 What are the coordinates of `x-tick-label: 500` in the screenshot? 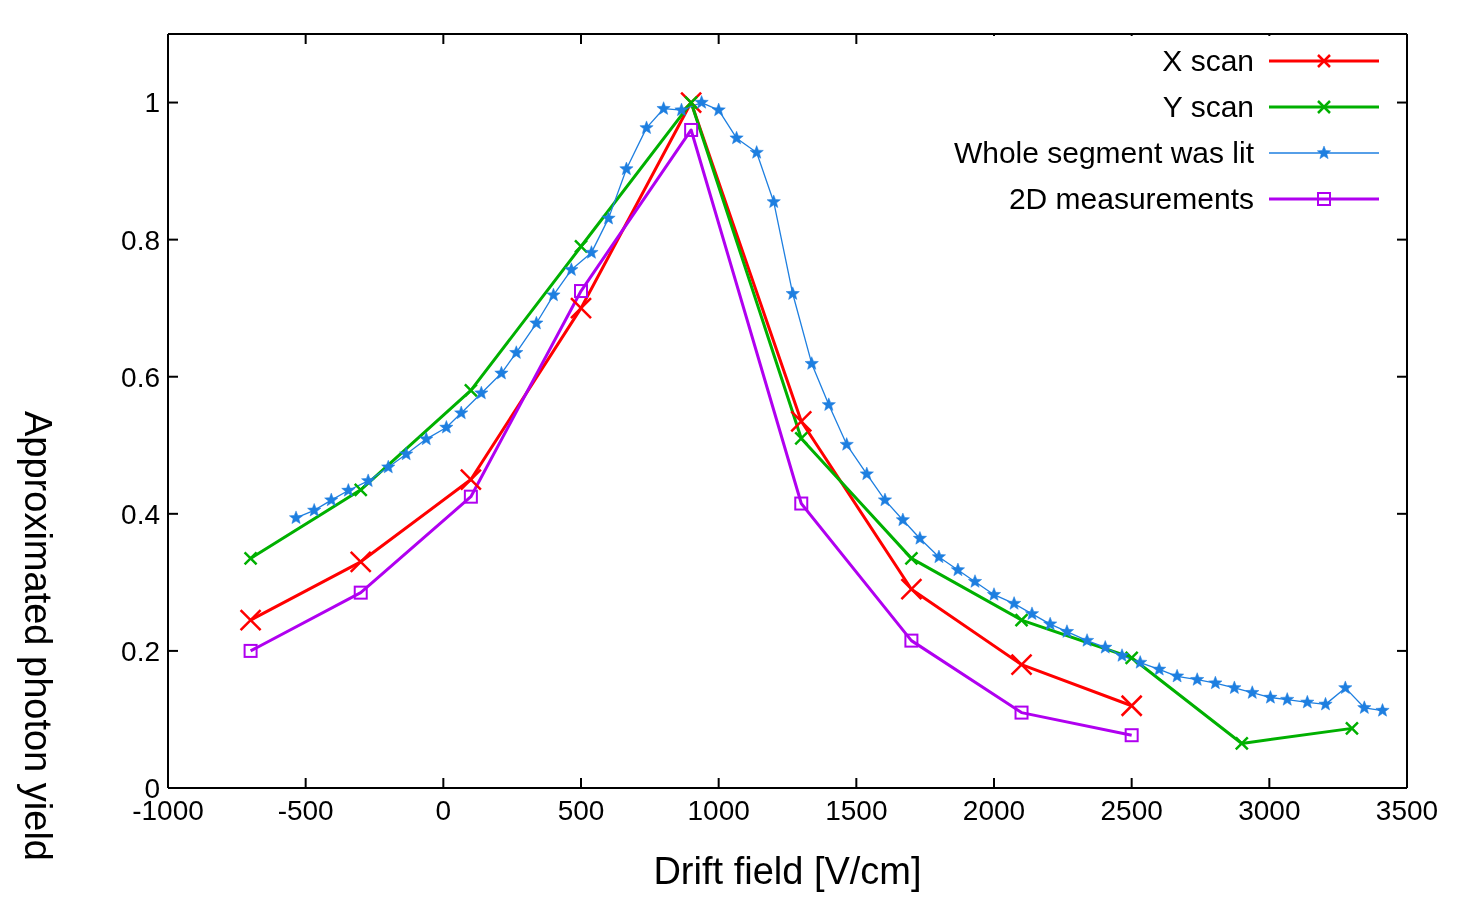 It's located at (581, 810).